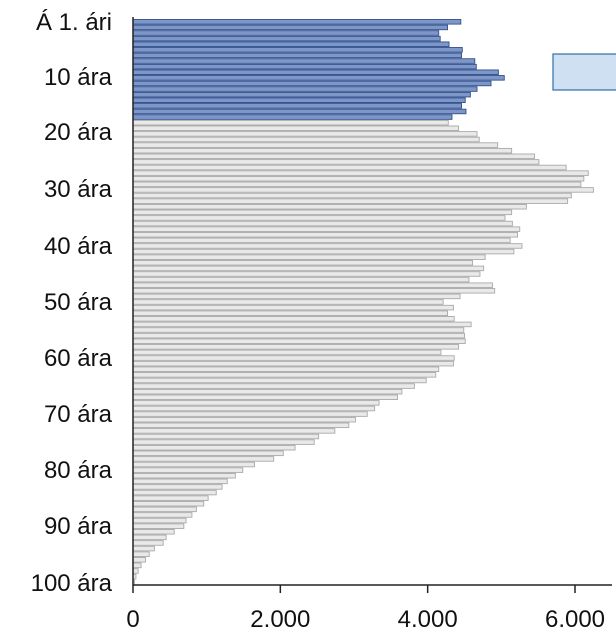 The width and height of the screenshot is (616, 637). I want to click on x-tick-label: 6.000, so click(575, 619).